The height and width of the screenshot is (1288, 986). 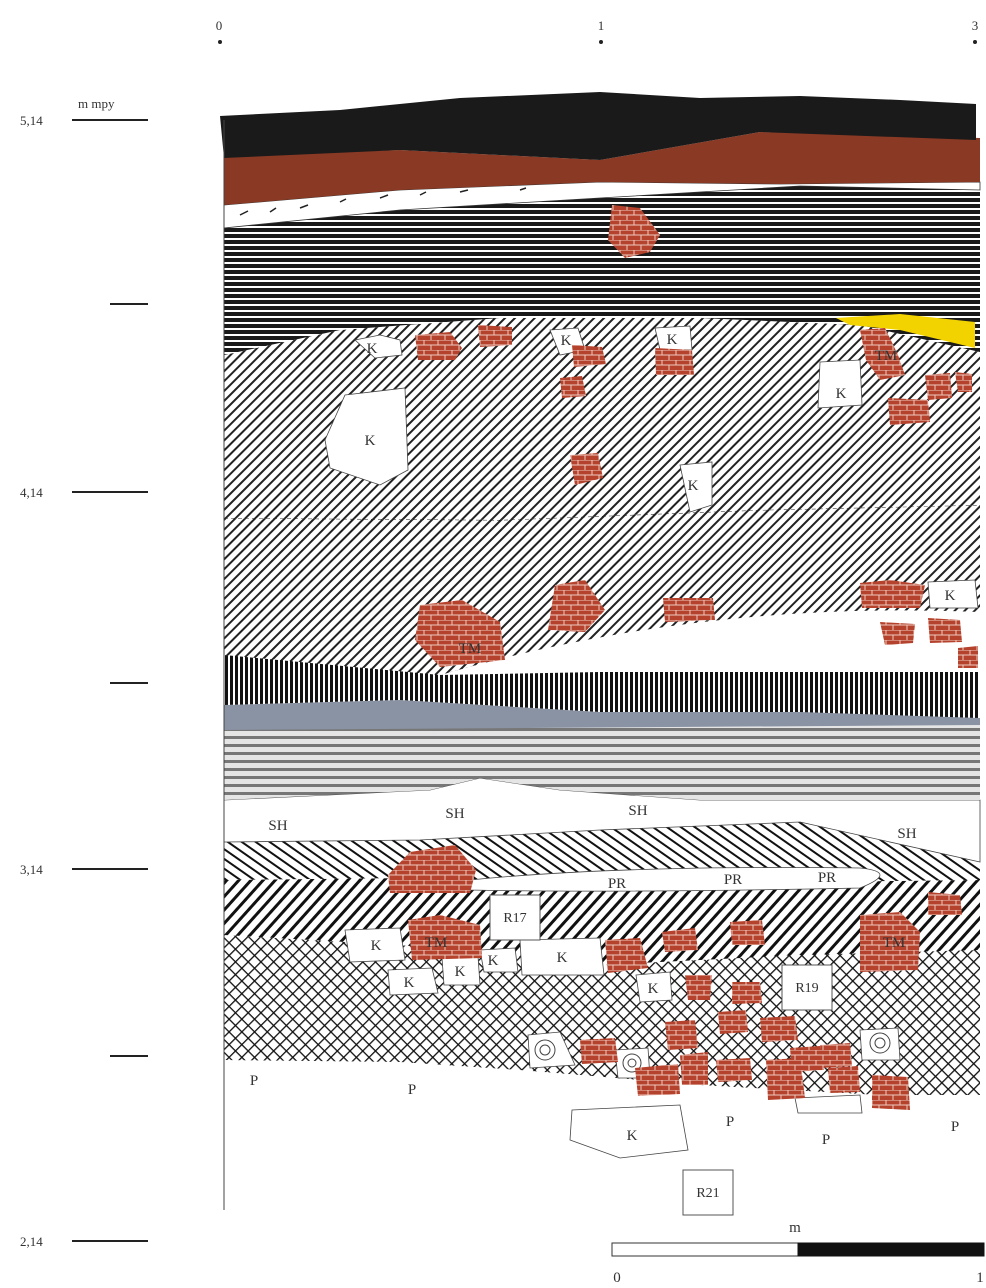 I want to click on layer-diag-mid, so click(x=602, y=590).